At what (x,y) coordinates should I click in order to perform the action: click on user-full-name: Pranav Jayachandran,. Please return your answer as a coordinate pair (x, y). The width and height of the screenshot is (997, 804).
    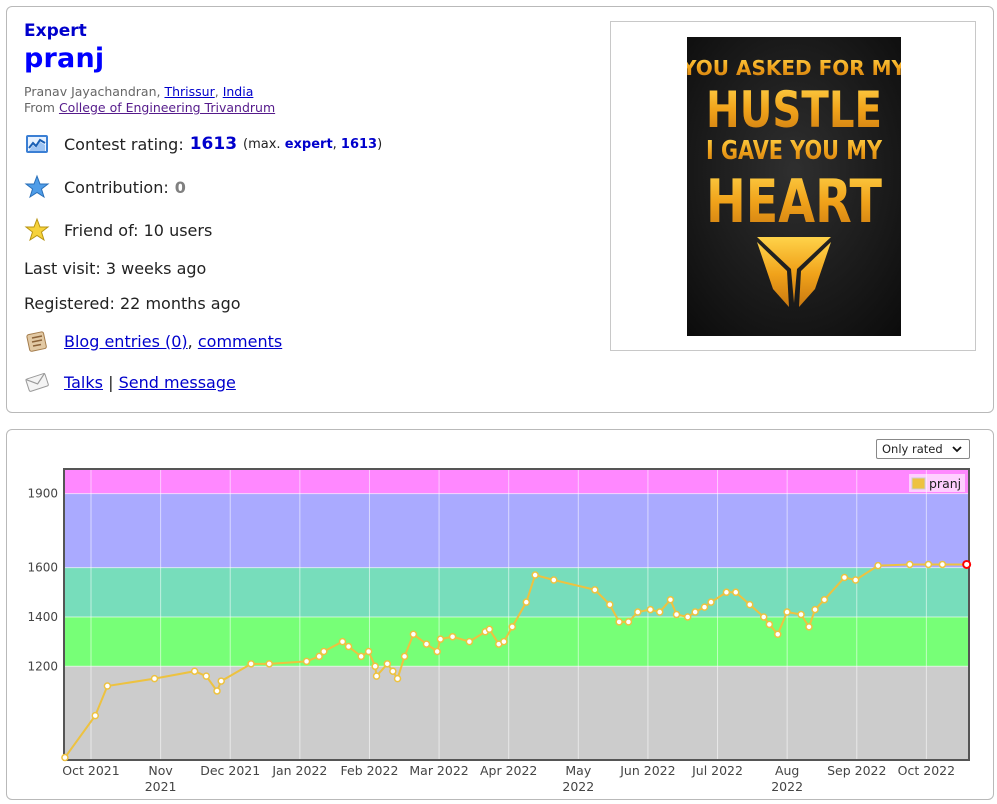
    Looking at the image, I should click on (94, 91).